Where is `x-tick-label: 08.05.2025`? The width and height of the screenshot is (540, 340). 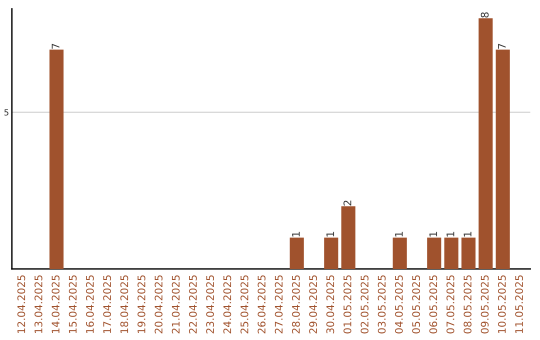
x-tick-label: 08.05.2025 is located at coordinates (468, 304).